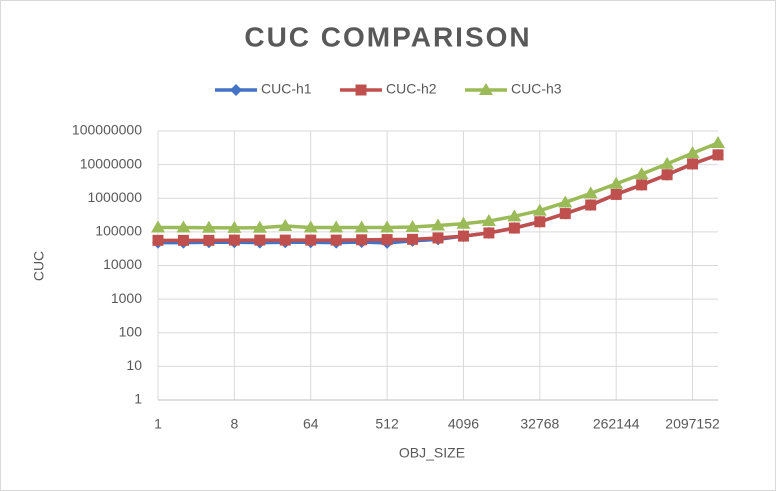 The image size is (776, 491). What do you see at coordinates (111, 163) in the screenshot?
I see `y-tick-label: 10000000` at bounding box center [111, 163].